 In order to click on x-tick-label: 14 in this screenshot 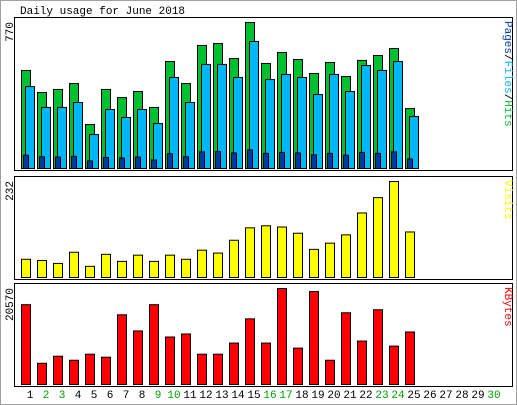, I will do `click(238, 396)`.